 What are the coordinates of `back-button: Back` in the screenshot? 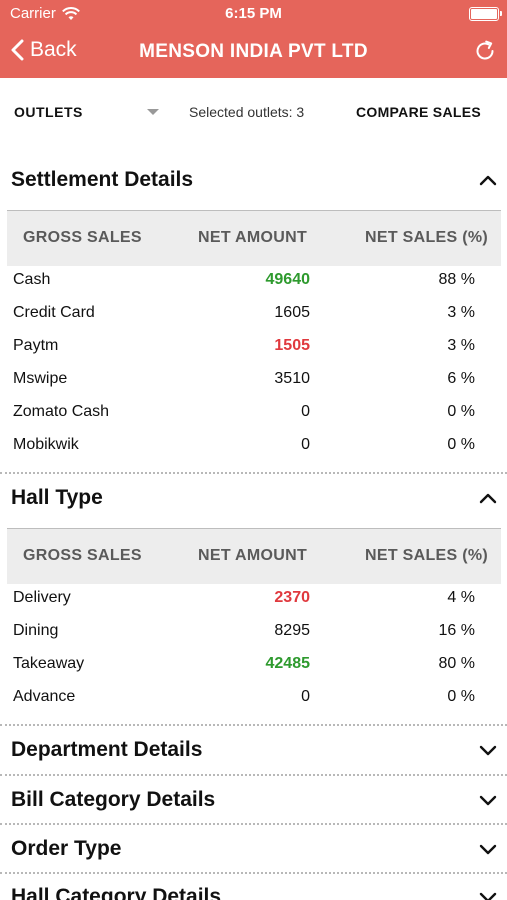 It's located at (43, 50).